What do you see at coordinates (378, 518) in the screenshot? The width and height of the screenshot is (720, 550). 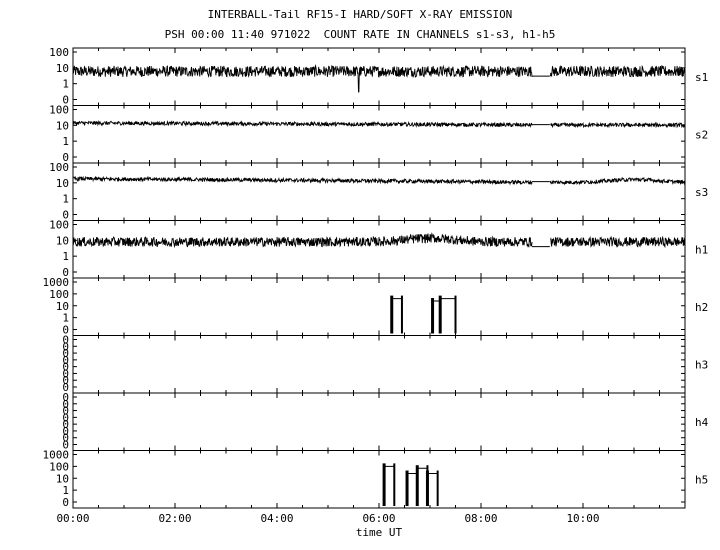 I see `x-tick-label: 06:00` at bounding box center [378, 518].